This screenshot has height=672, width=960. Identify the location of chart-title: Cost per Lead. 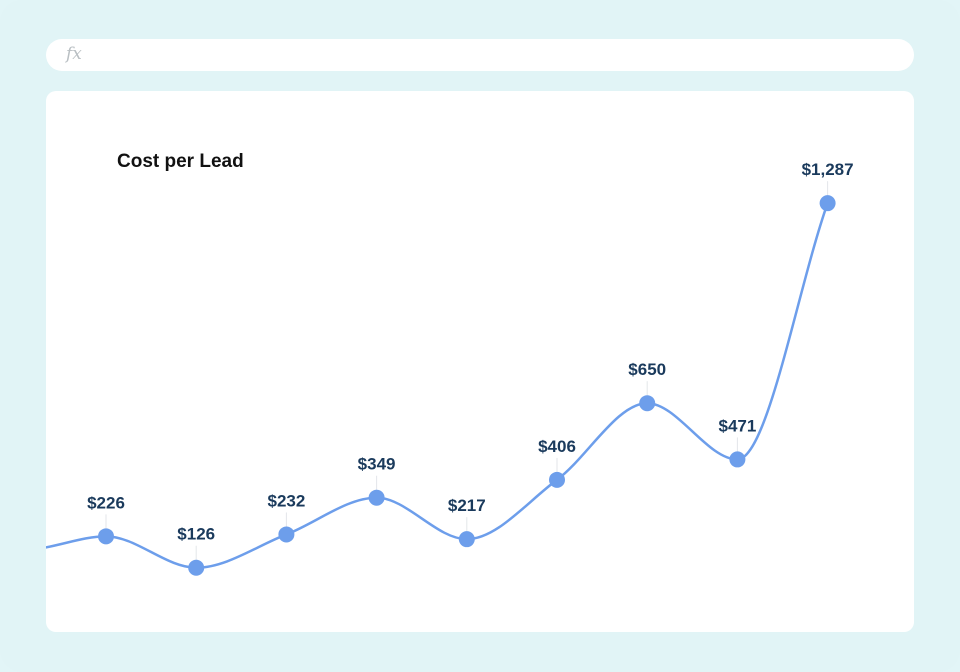
(180, 161).